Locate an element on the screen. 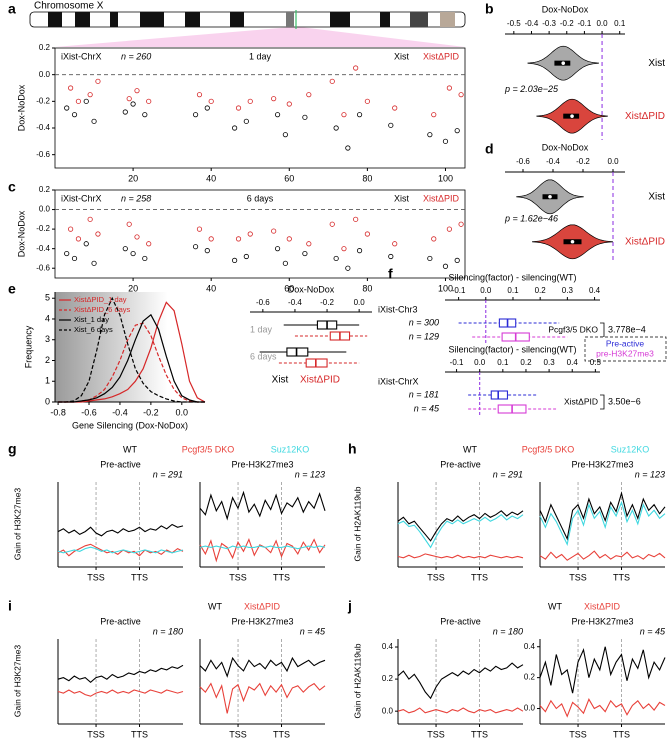  y-tick-label: 2 is located at coordinates (47, 360).